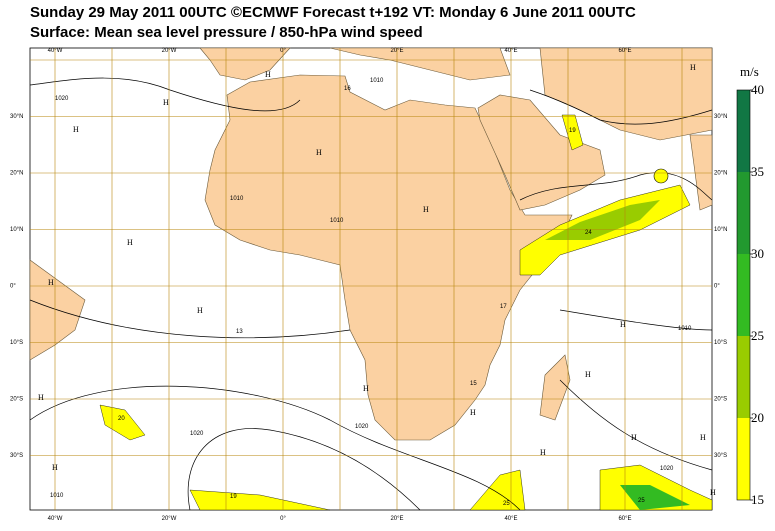  I want to click on cyclone, so click(661, 176).